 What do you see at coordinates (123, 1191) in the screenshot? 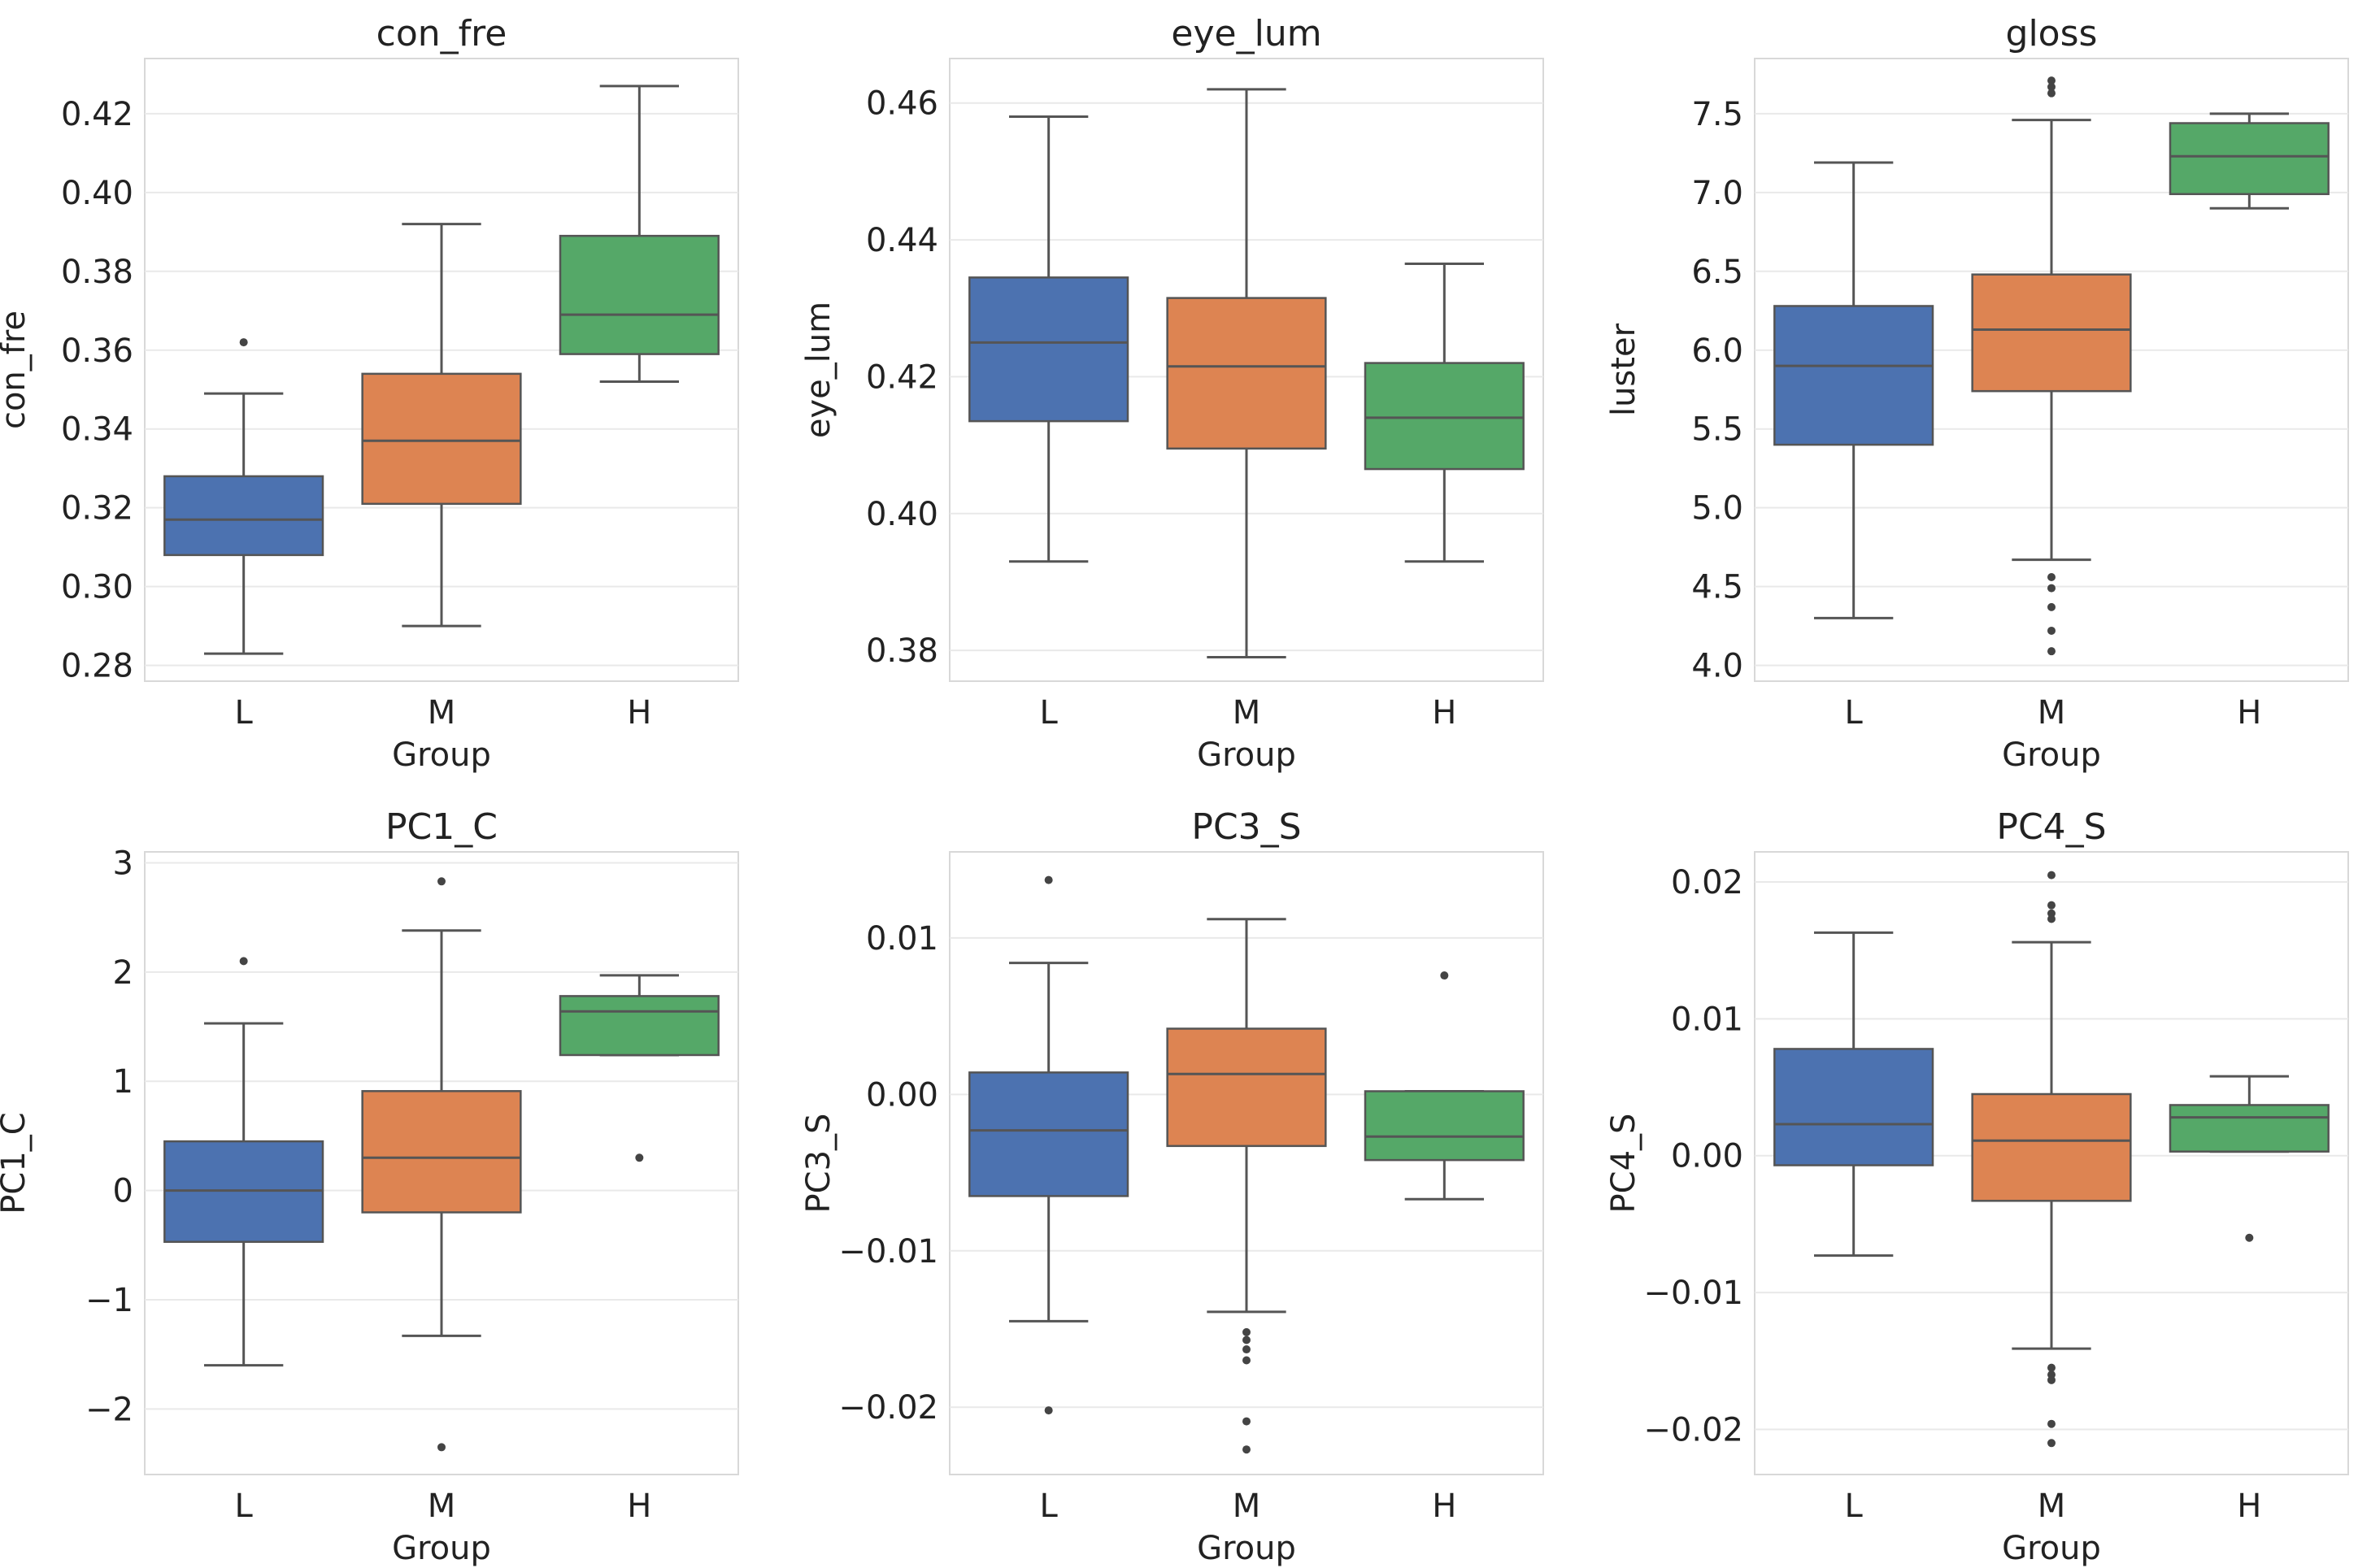
I see `y-tick-label: 0` at bounding box center [123, 1191].